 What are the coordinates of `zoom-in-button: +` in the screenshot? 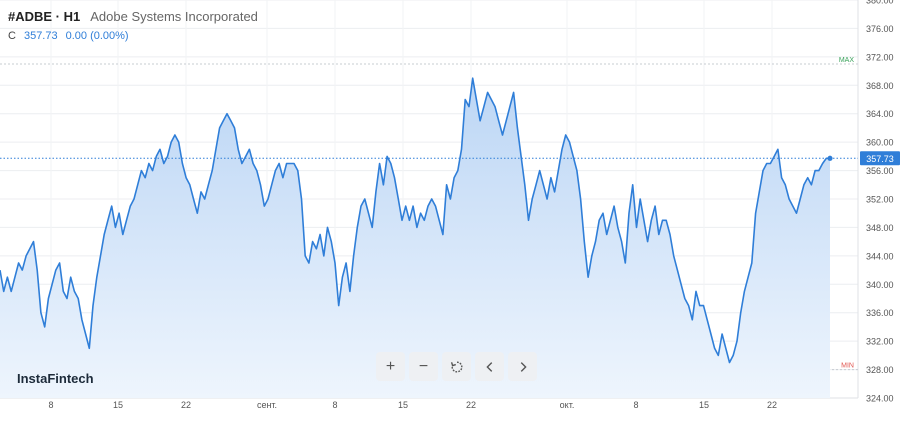 It's located at (390, 366).